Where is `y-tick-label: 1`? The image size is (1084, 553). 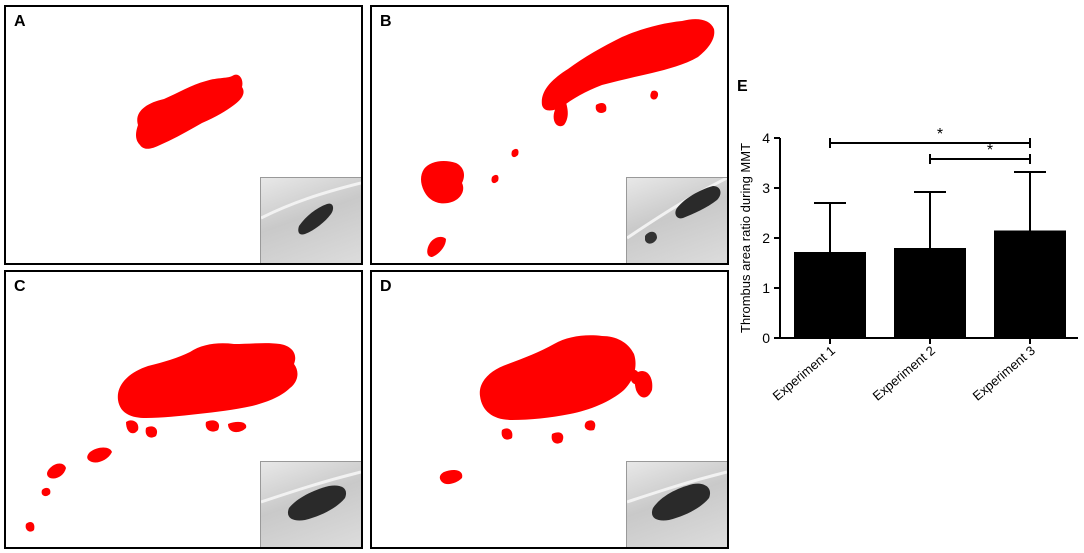 y-tick-label: 1 is located at coordinates (766, 288).